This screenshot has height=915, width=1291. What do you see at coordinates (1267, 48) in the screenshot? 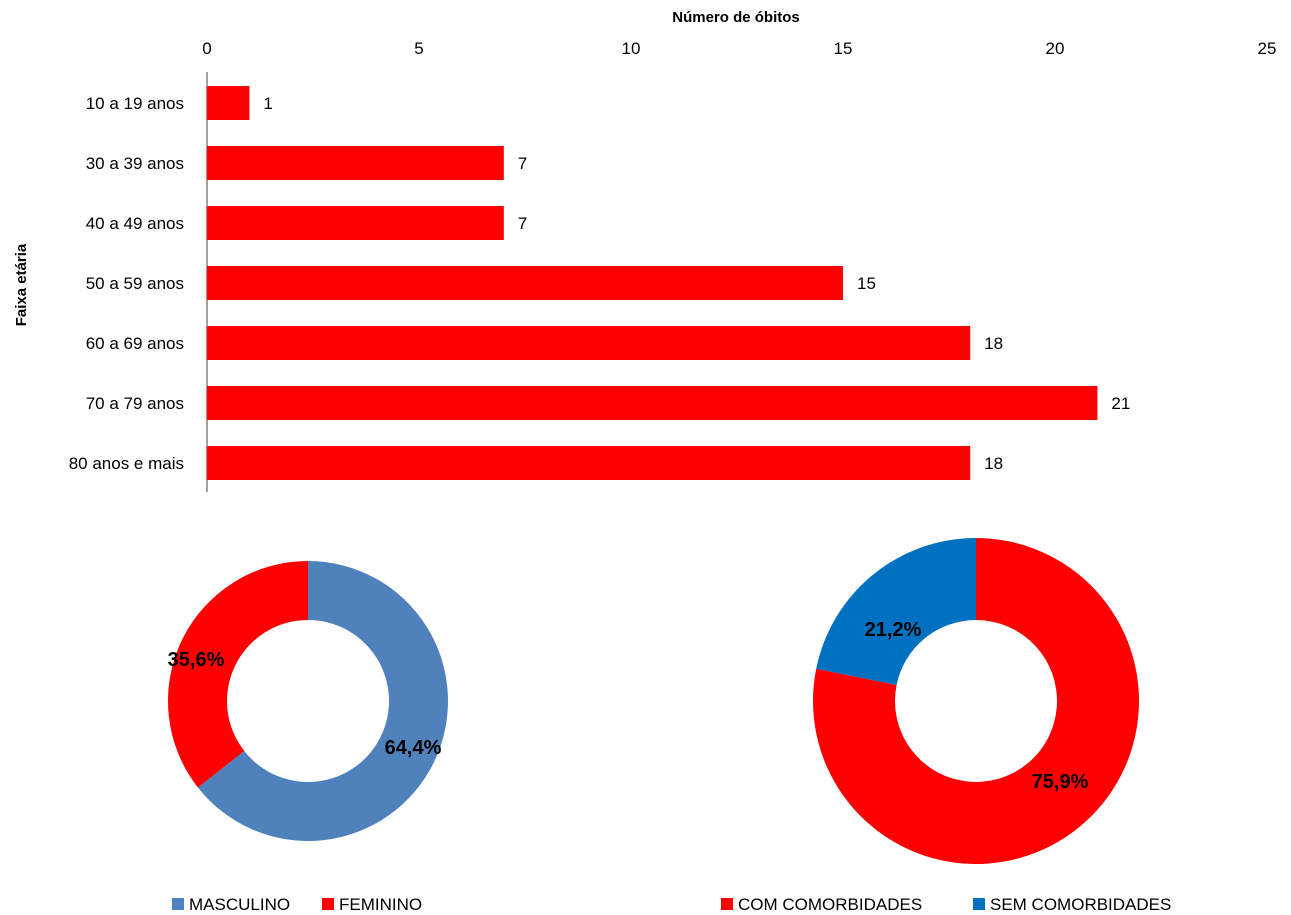
I see `x-tick-label: 25` at bounding box center [1267, 48].